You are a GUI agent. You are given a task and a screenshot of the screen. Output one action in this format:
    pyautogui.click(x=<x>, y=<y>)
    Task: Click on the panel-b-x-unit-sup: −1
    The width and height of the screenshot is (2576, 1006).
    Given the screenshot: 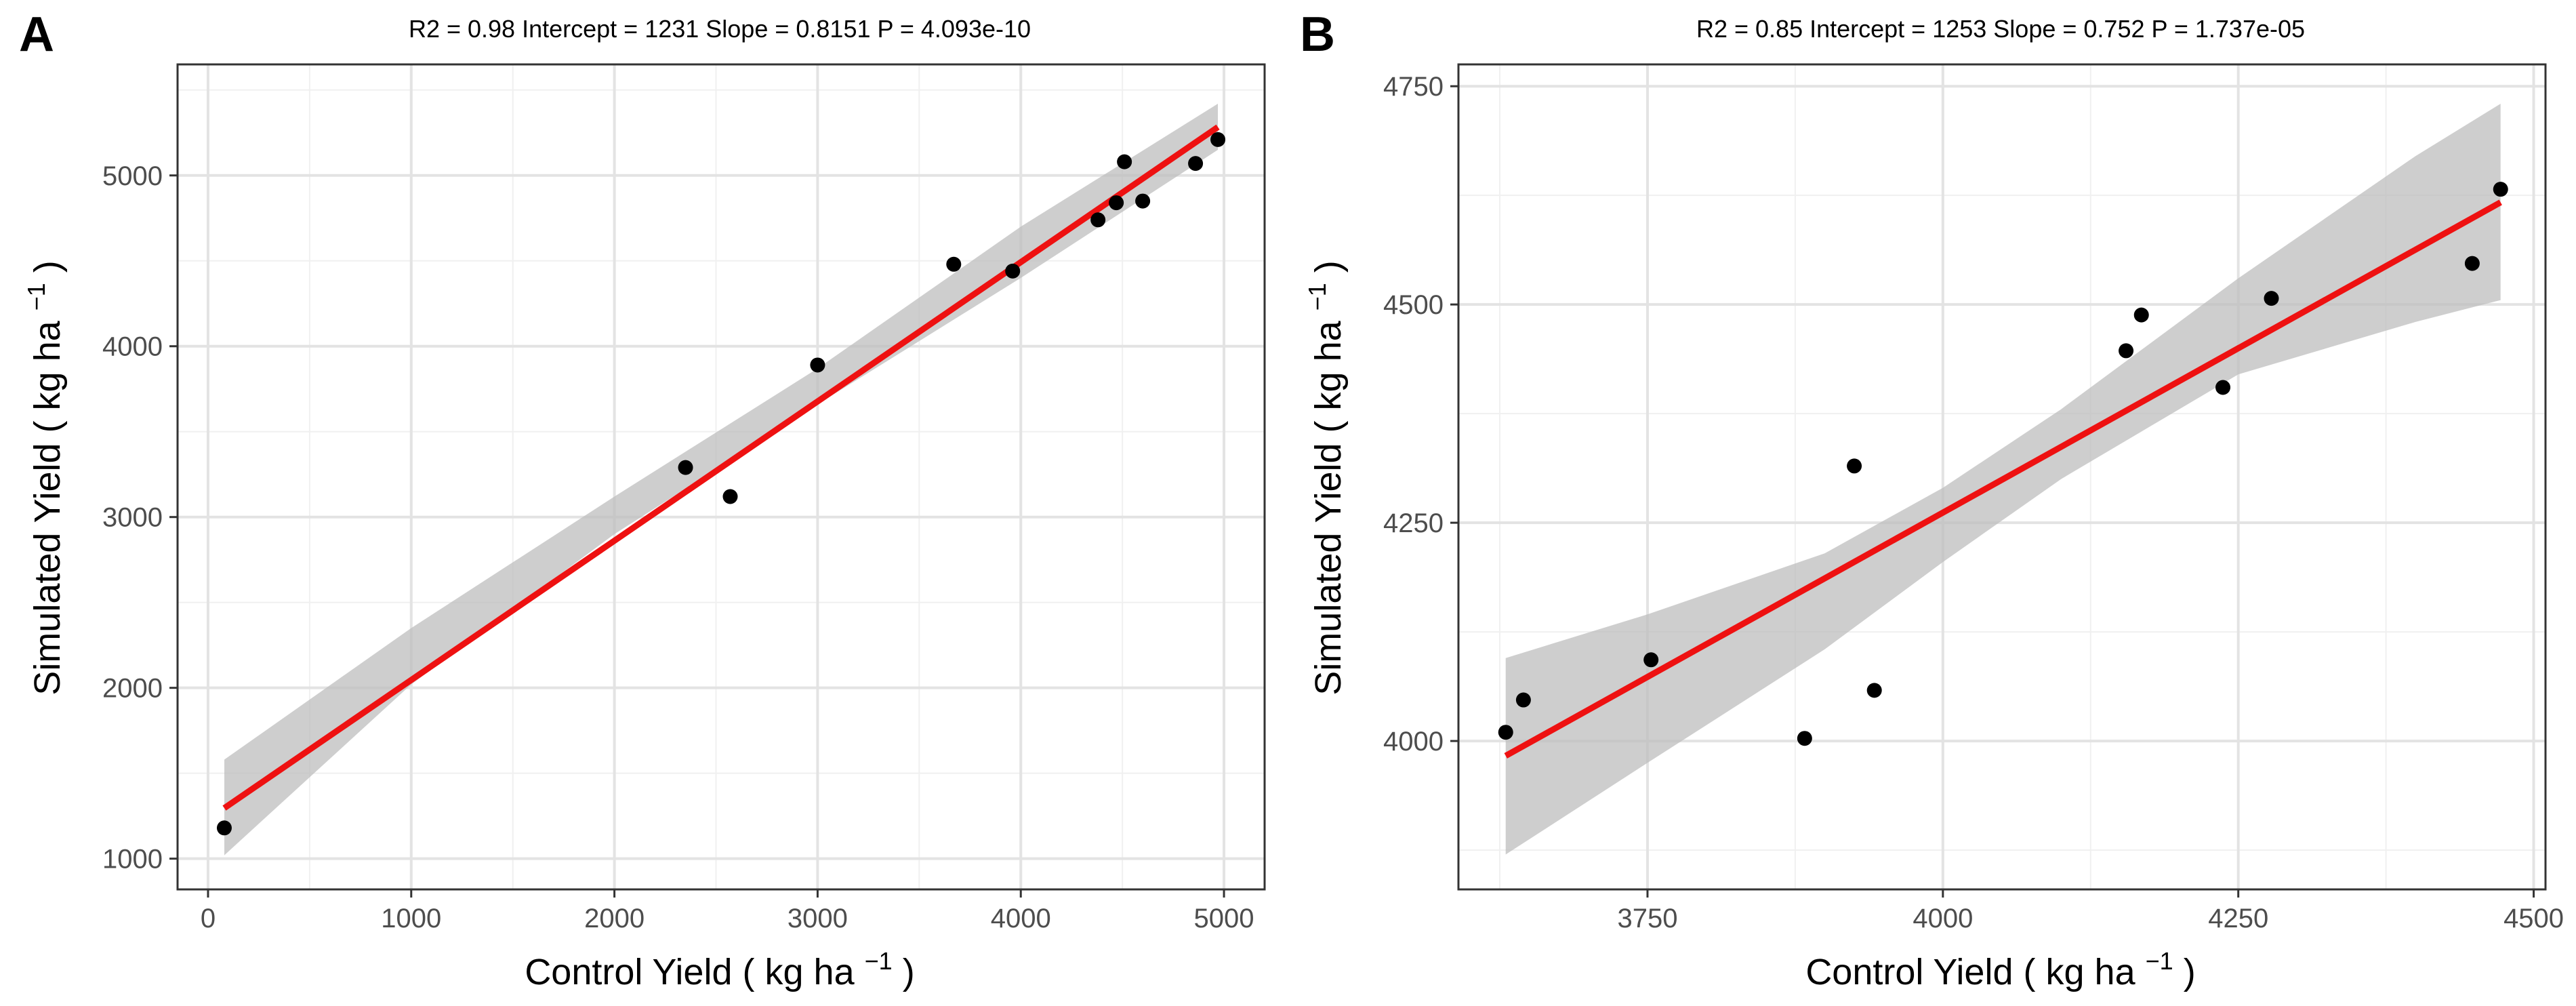 What is the action you would take?
    pyautogui.click(x=2160, y=961)
    